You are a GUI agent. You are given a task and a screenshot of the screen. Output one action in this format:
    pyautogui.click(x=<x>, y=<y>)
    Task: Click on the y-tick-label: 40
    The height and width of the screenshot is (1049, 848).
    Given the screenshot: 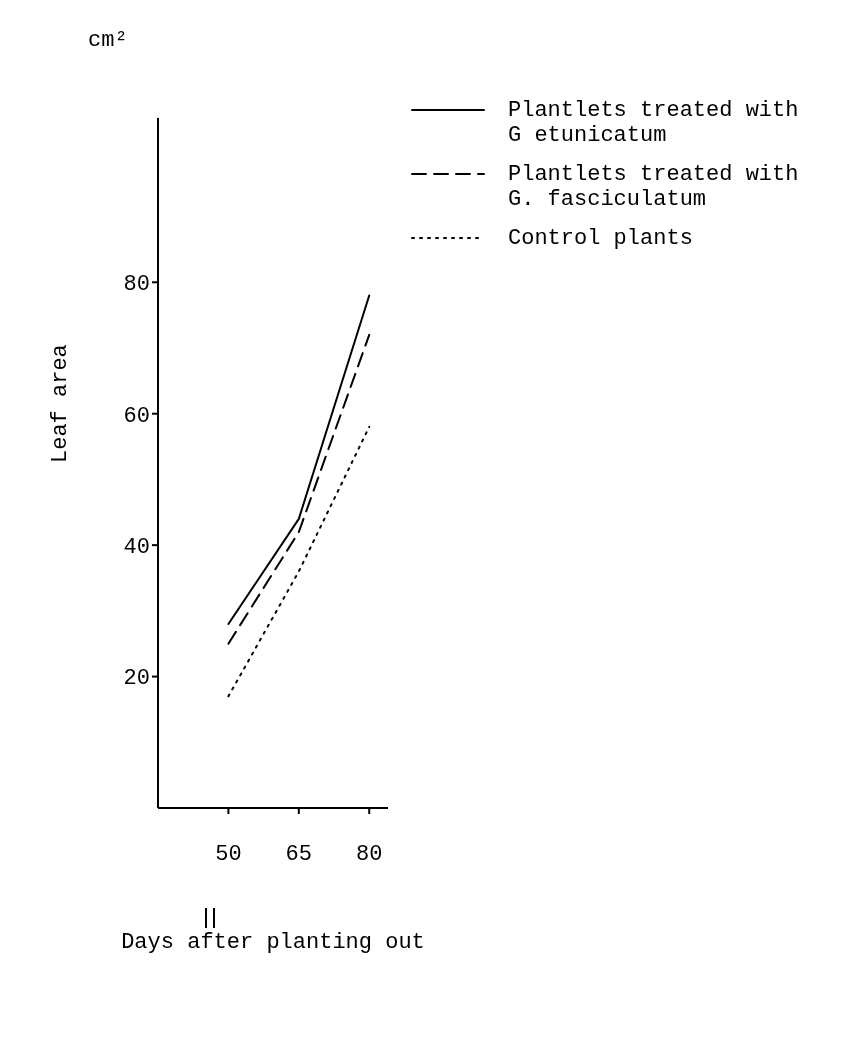 What is the action you would take?
    pyautogui.click(x=136, y=547)
    